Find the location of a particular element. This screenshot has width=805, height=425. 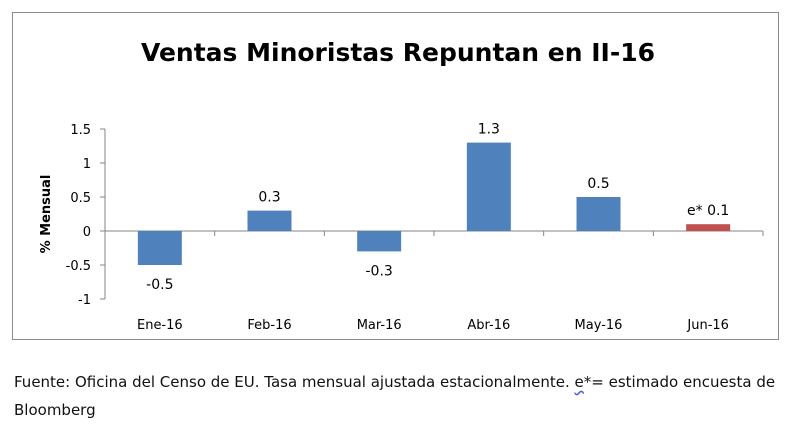

y-tick-label: -0.5 is located at coordinates (78, 266).